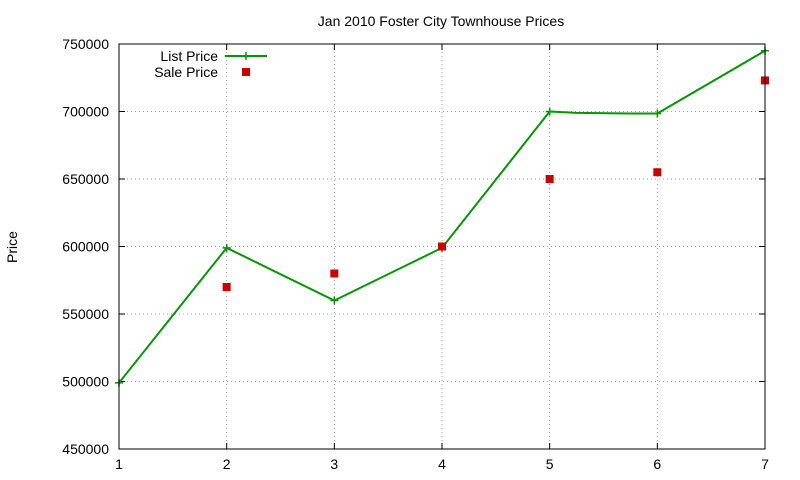  I want to click on x-tick-label: 7, so click(765, 464).